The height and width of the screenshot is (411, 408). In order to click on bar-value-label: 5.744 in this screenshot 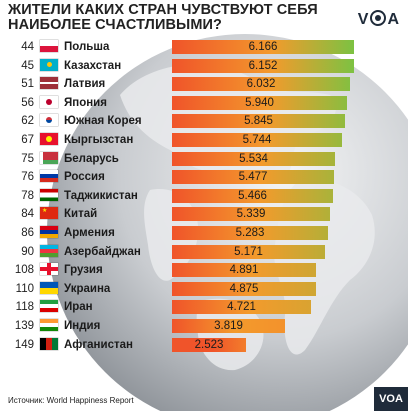, I will do `click(257, 139)`.